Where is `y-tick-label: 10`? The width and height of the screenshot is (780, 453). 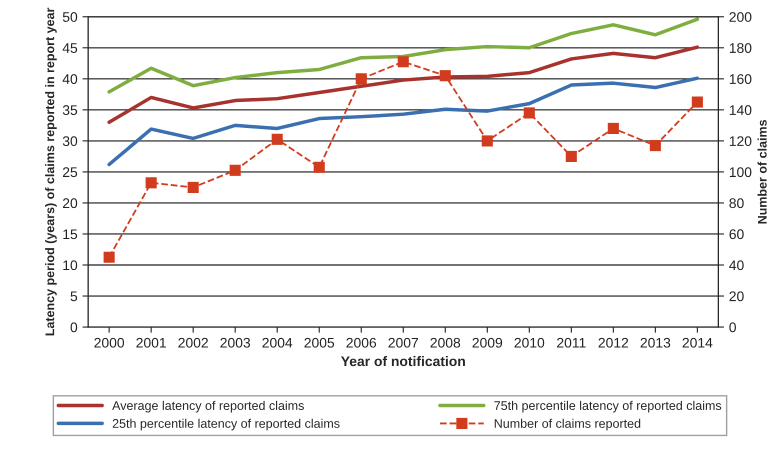 y-tick-label: 10 is located at coordinates (70, 265).